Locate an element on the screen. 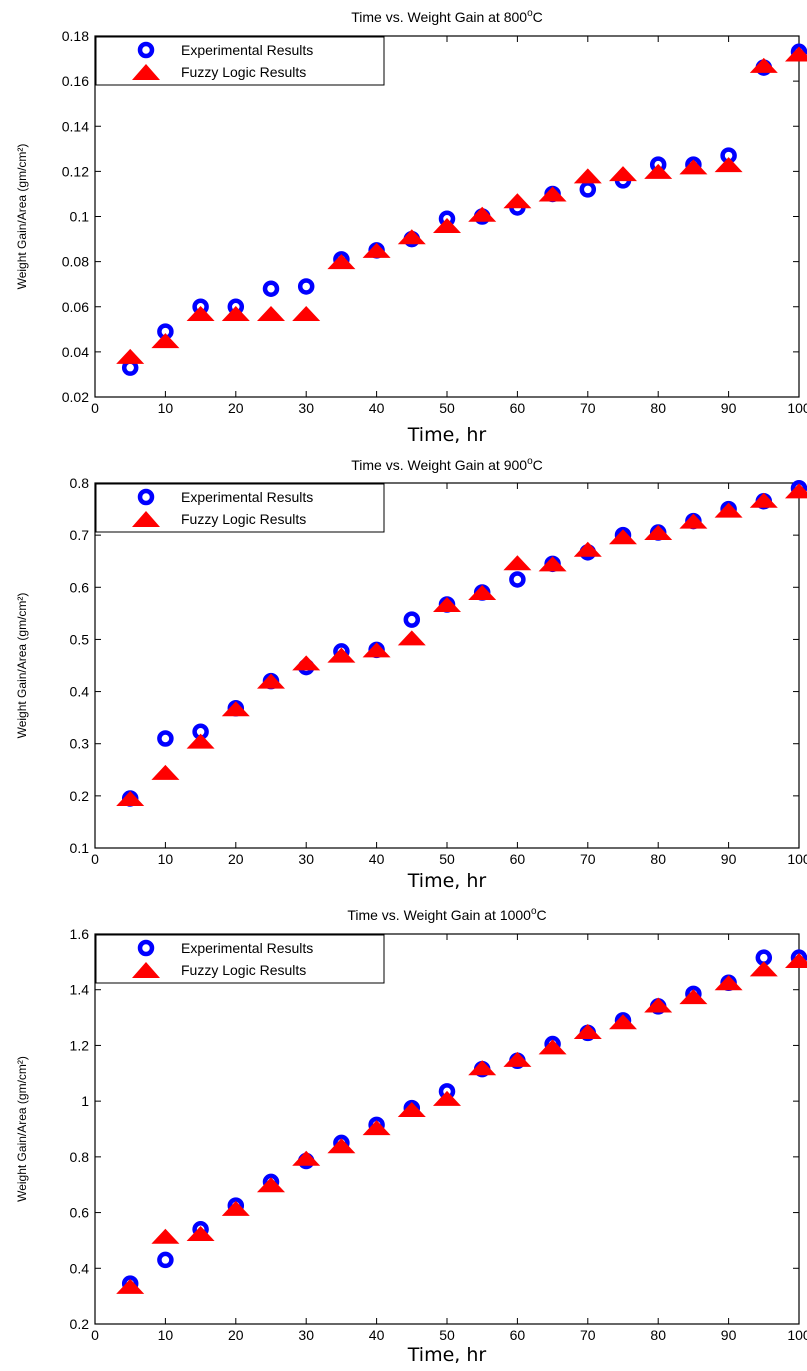 Image resolution: width=807 pixels, height=1371 pixels. y-tick-label: 0.06 is located at coordinates (75, 307).